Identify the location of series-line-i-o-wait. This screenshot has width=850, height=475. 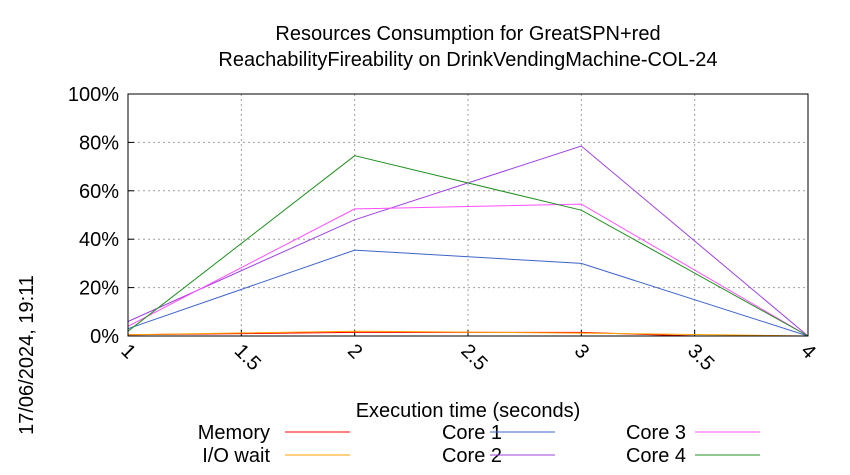
(468, 333).